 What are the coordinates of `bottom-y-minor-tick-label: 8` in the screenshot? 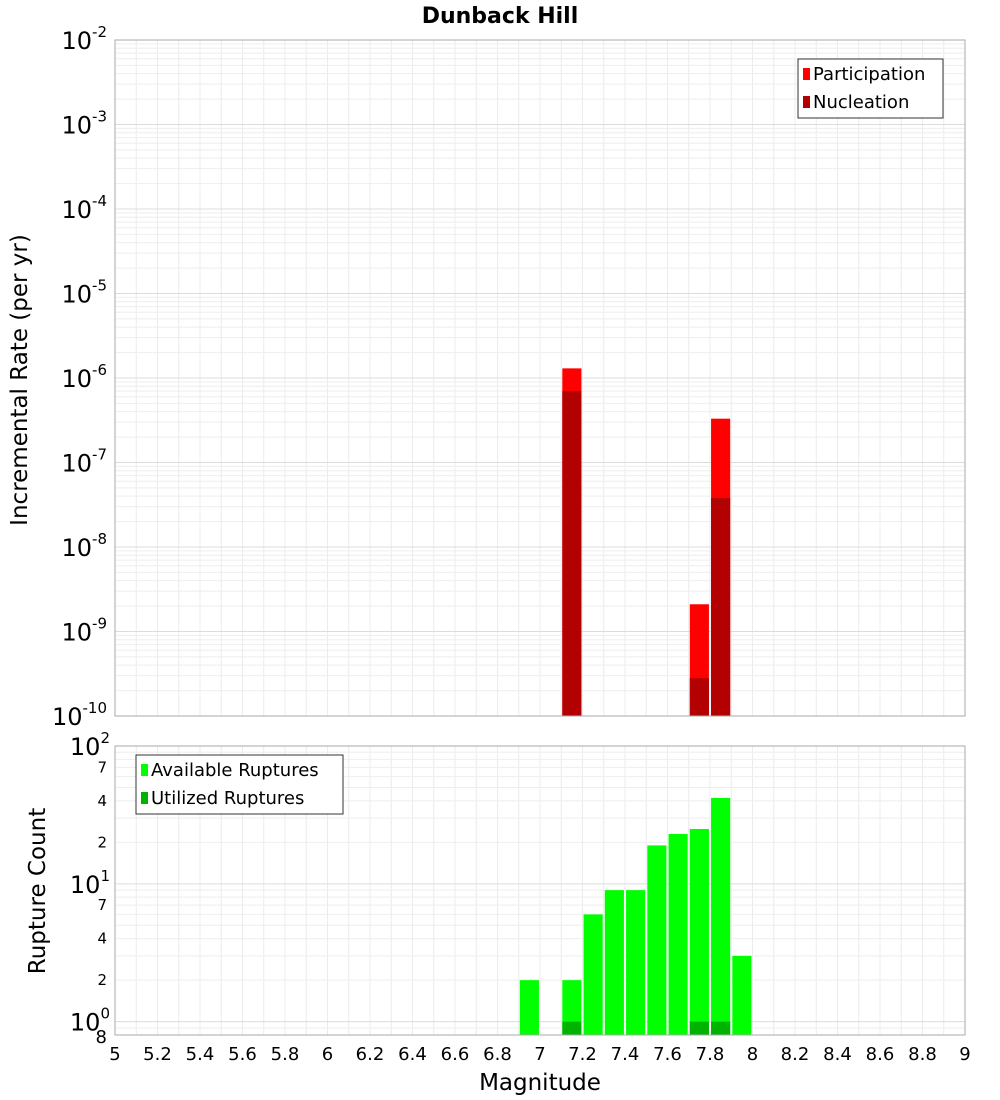 It's located at (101, 1037).